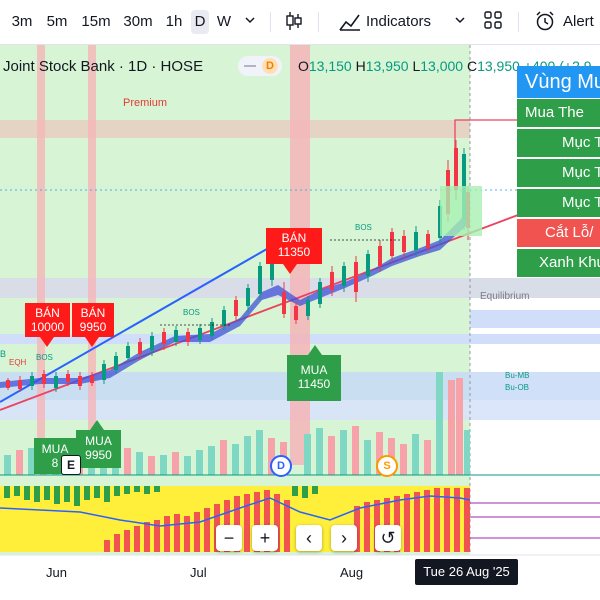 This screenshot has width=600, height=600. What do you see at coordinates (93, 327) in the screenshot?
I see `sell-signal-price: 9950` at bounding box center [93, 327].